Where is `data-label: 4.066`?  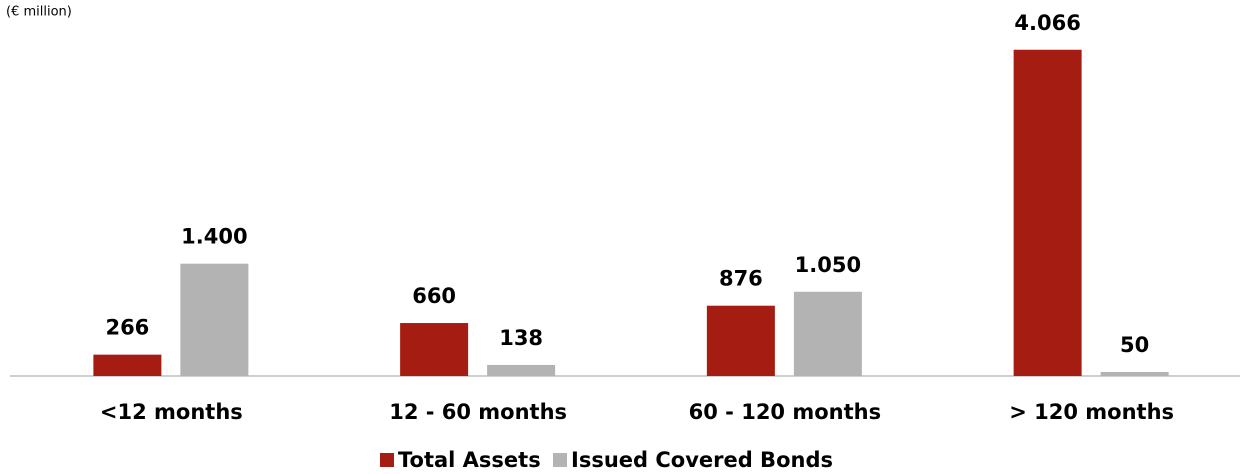
data-label: 4.066 is located at coordinates (1047, 23).